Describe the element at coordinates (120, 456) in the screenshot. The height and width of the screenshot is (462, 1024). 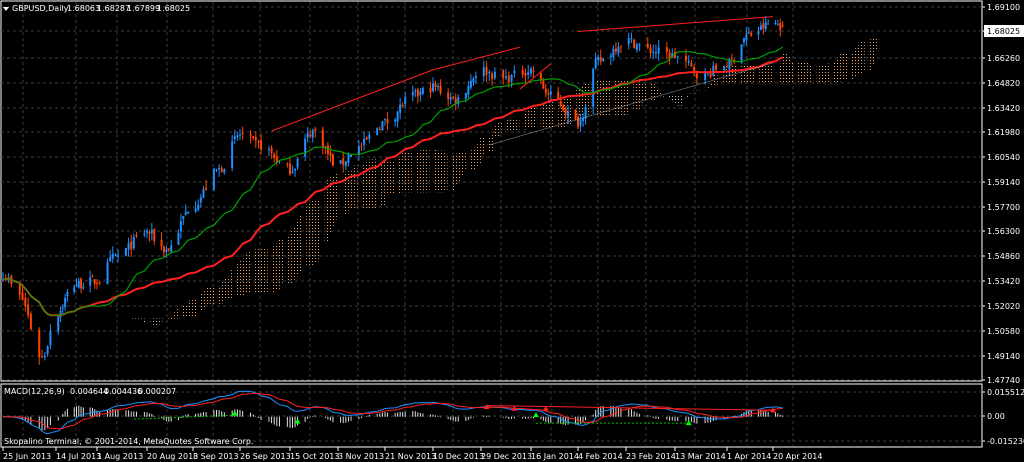
I see `x-tick-label: 1 Aug 2013` at that location.